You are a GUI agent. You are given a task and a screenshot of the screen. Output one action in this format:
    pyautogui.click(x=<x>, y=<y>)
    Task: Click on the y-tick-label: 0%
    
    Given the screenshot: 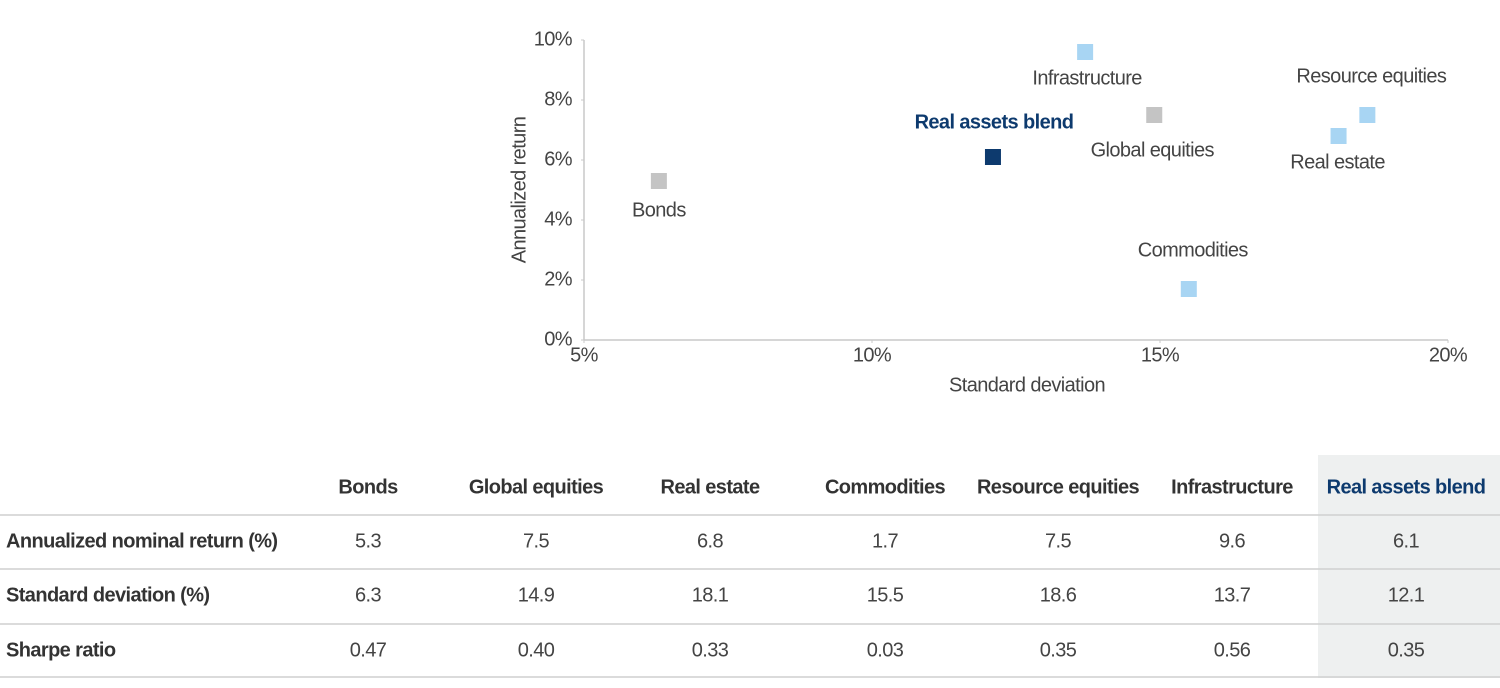 What is the action you would take?
    pyautogui.click(x=558, y=339)
    